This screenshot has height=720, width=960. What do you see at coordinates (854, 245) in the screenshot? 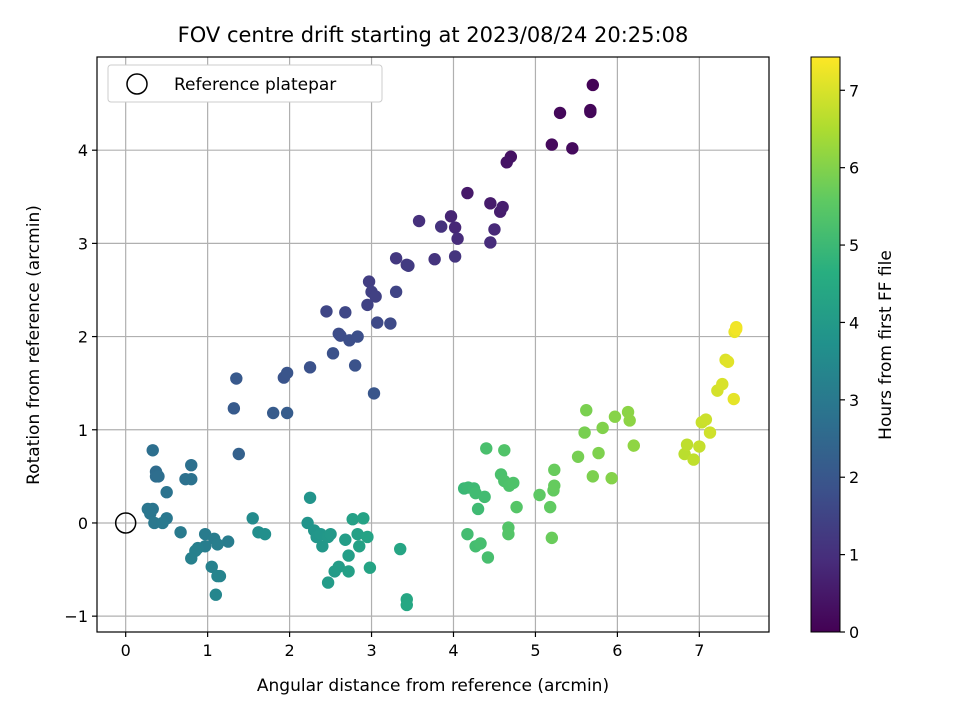
I see `colorbar-tick-label: 5` at bounding box center [854, 245].